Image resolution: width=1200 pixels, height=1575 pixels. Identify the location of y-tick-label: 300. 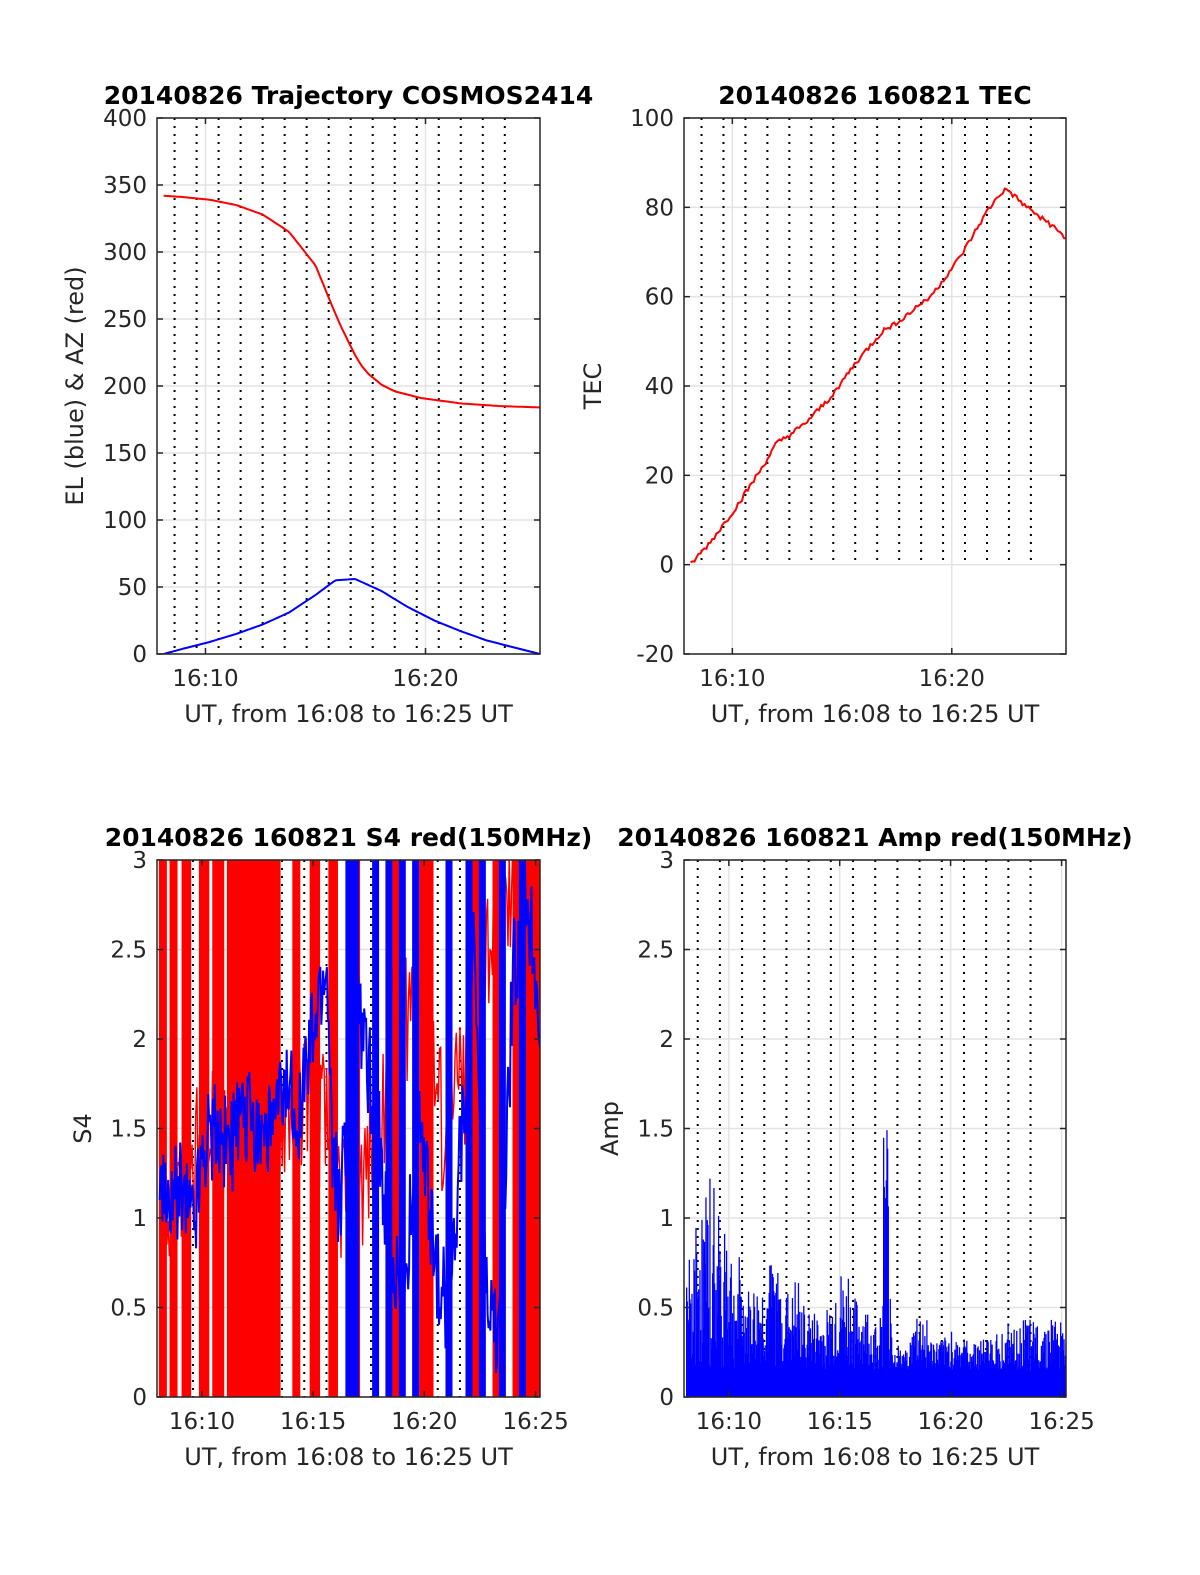
(125, 253).